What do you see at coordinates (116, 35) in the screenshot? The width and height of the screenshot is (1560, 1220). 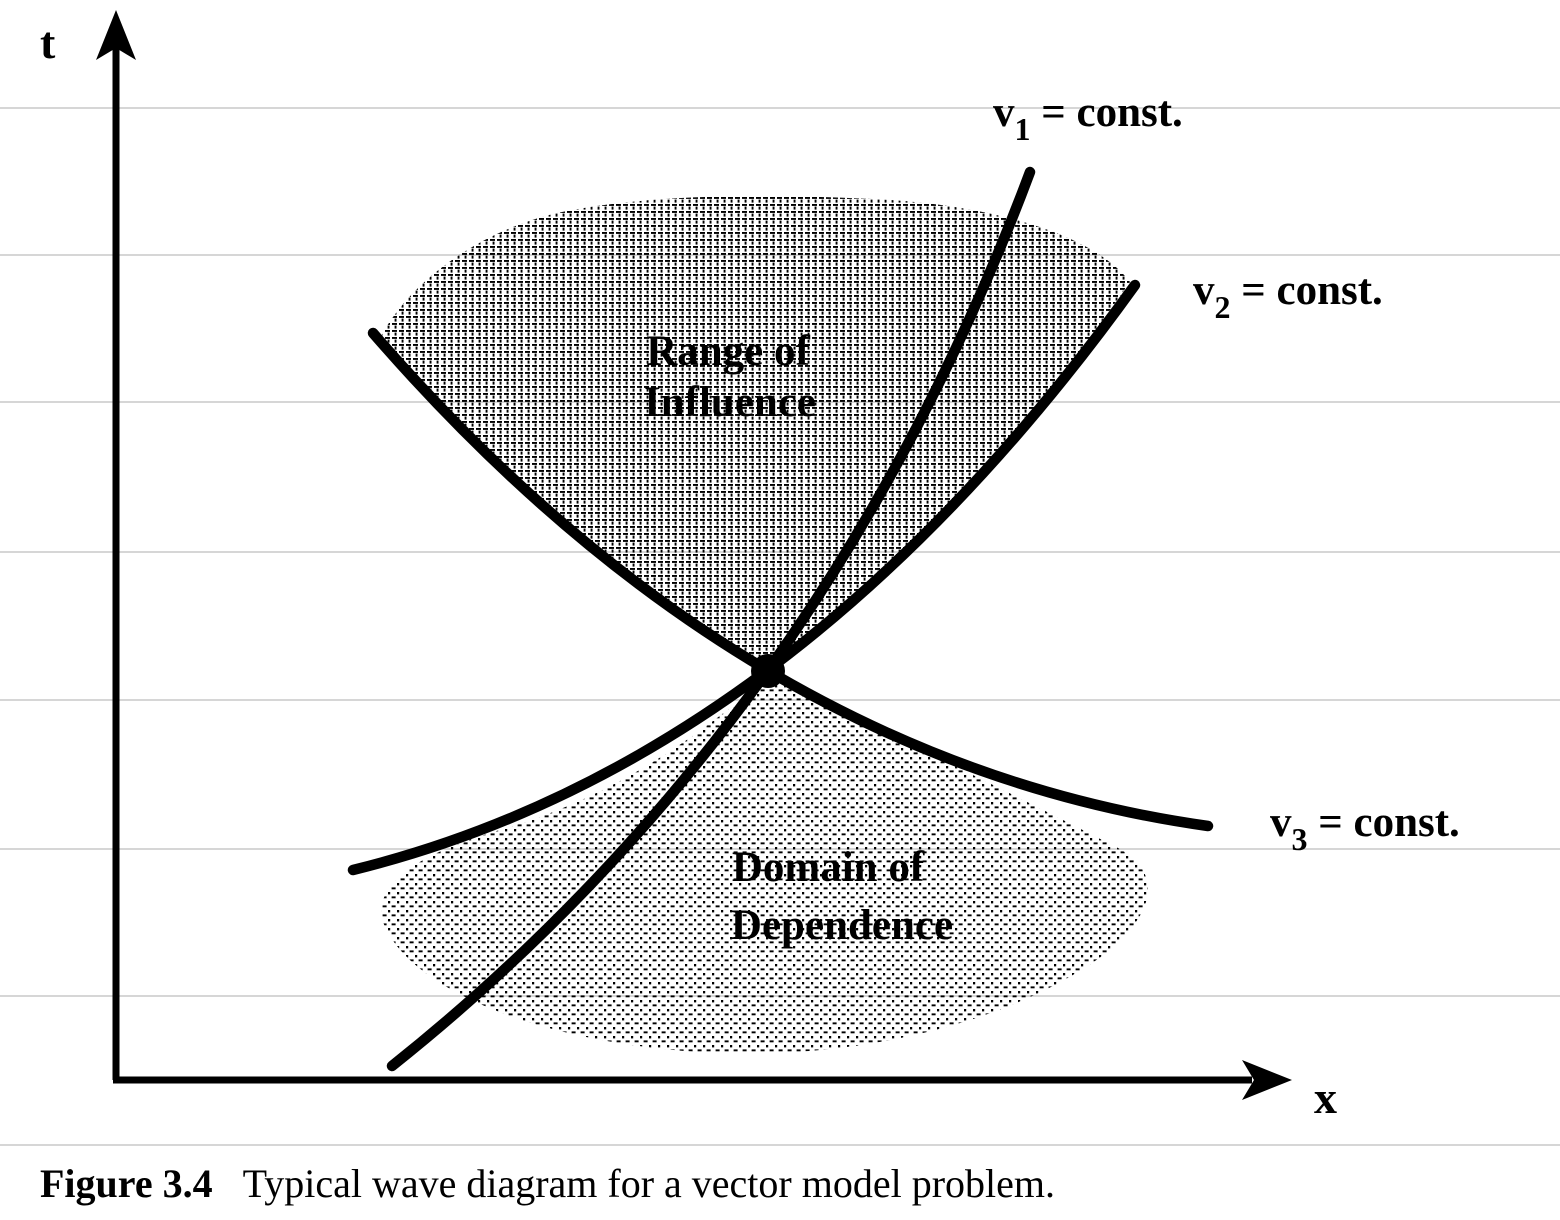 I see `t-axis-arrow-icon` at bounding box center [116, 35].